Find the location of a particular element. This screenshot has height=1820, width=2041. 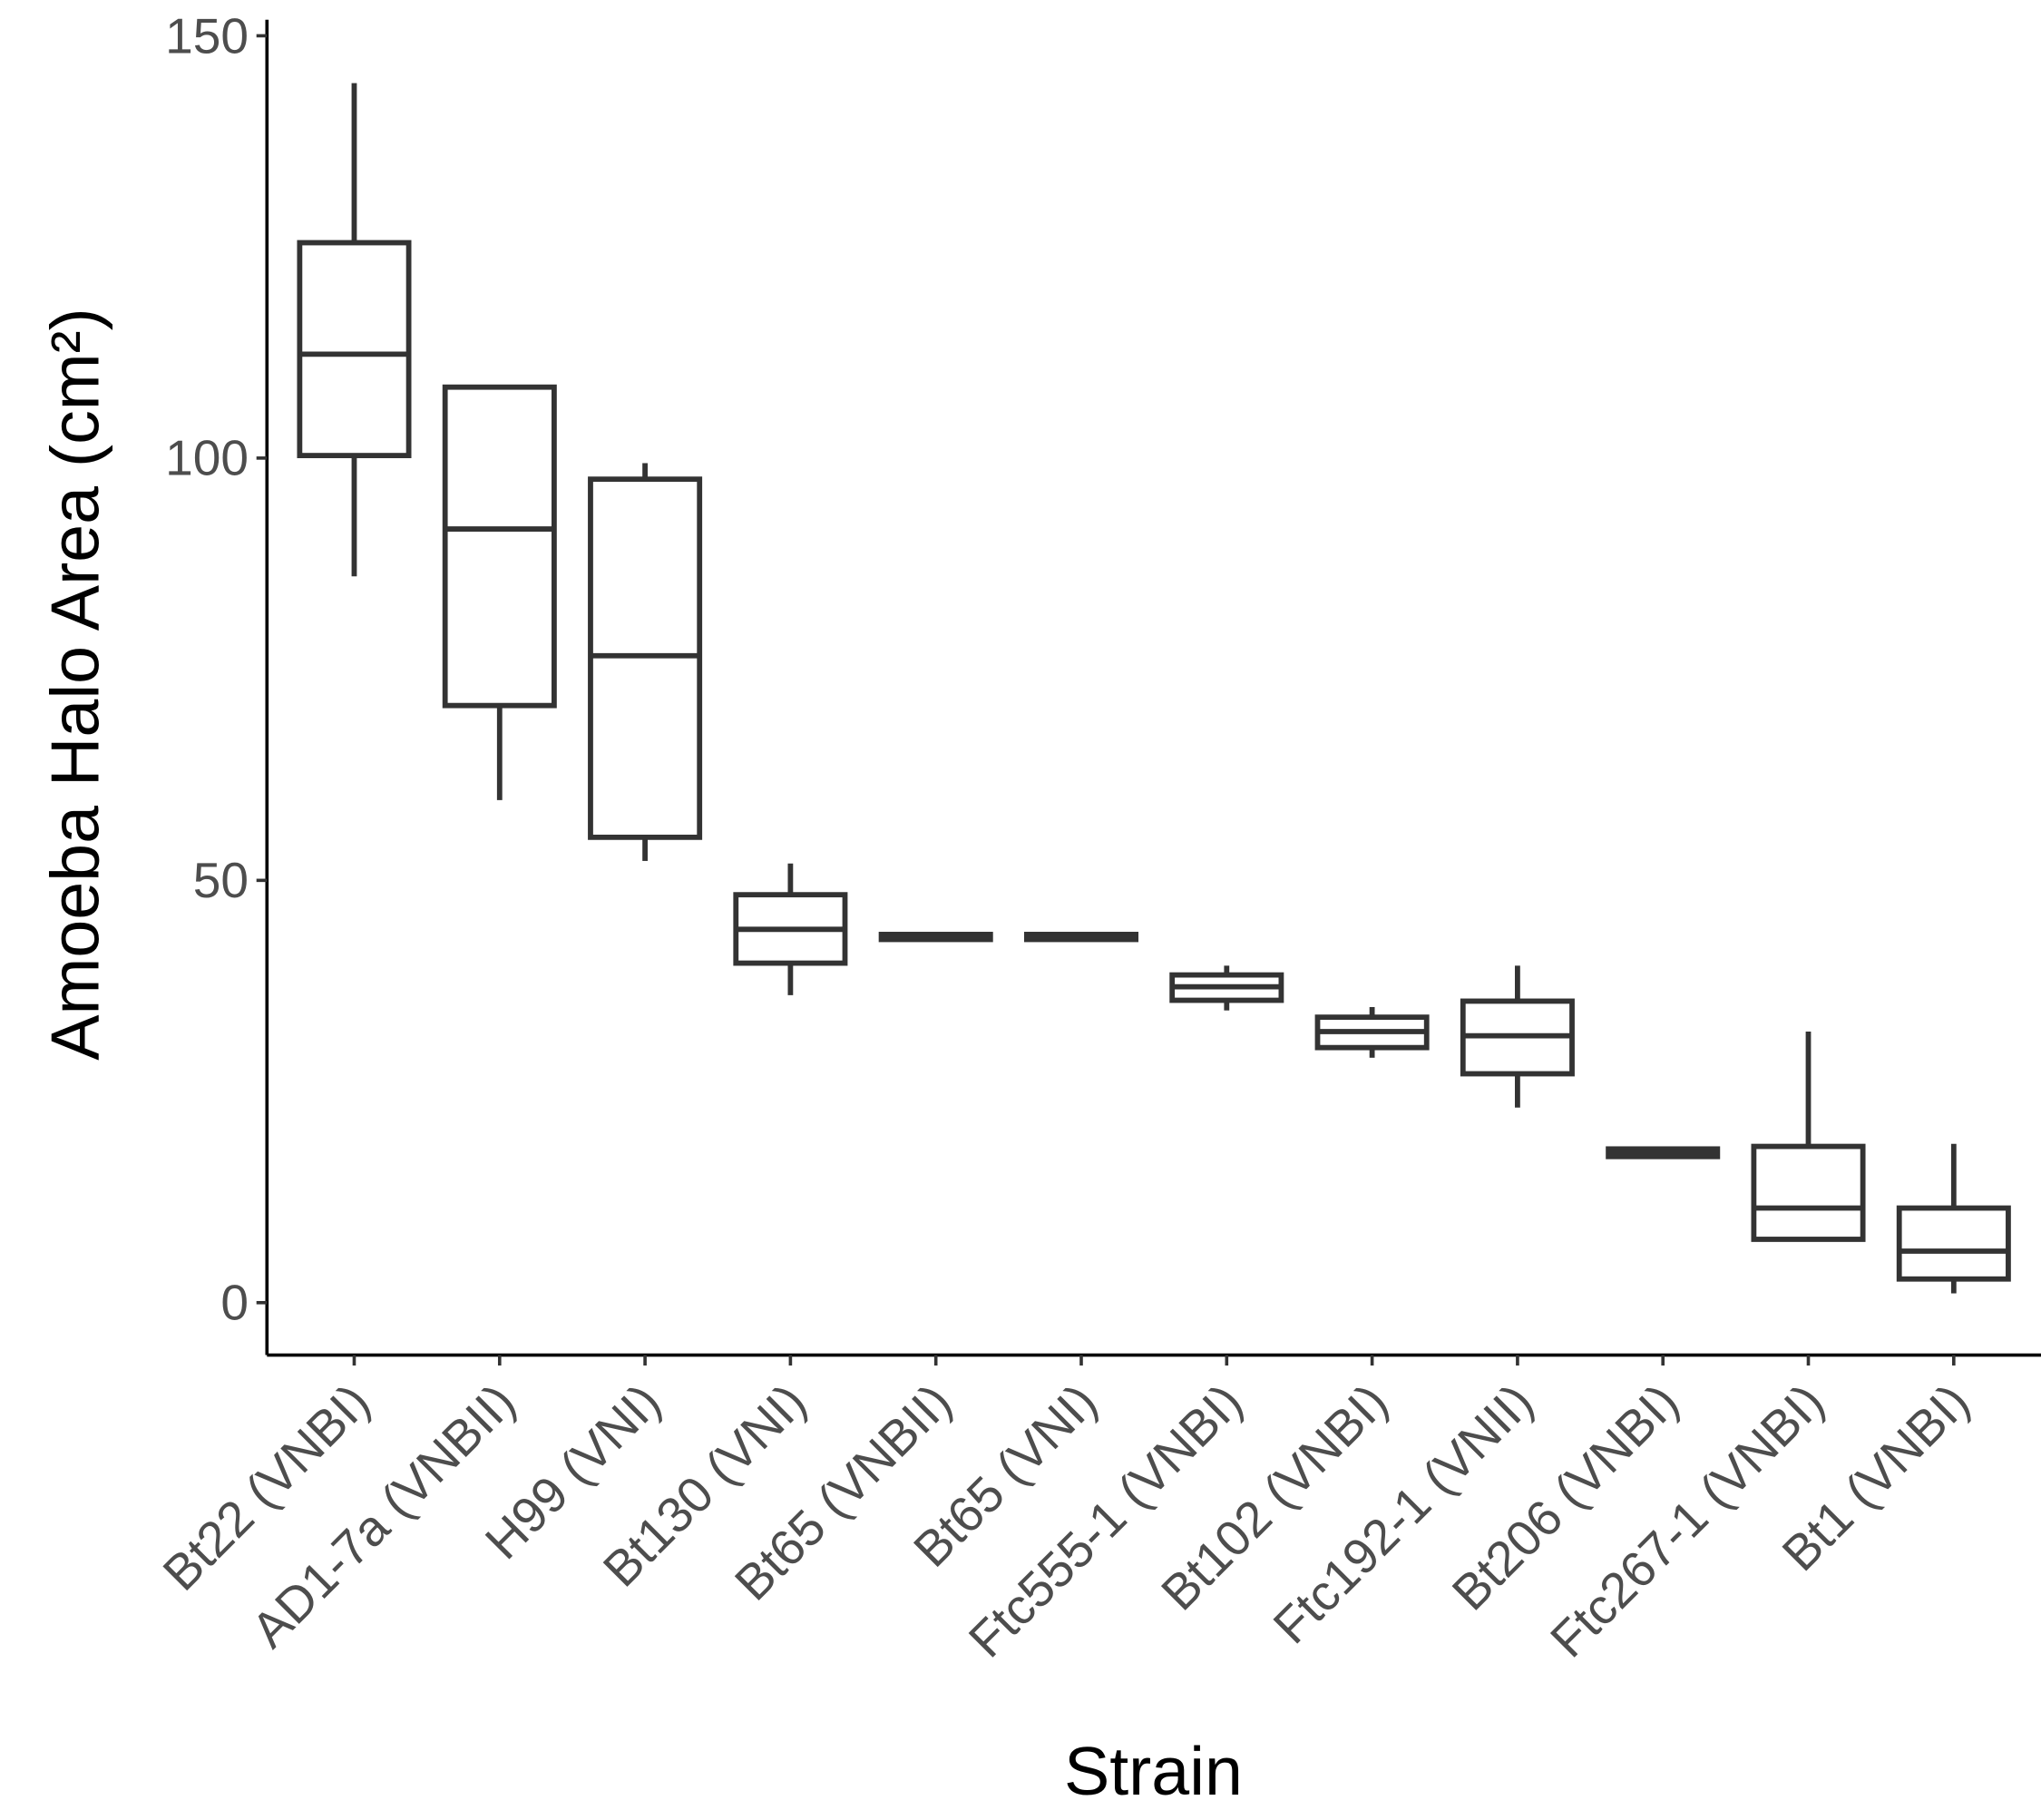

y-axis-title: Amoeba Halo Area (cm²) is located at coordinates (75, 684).